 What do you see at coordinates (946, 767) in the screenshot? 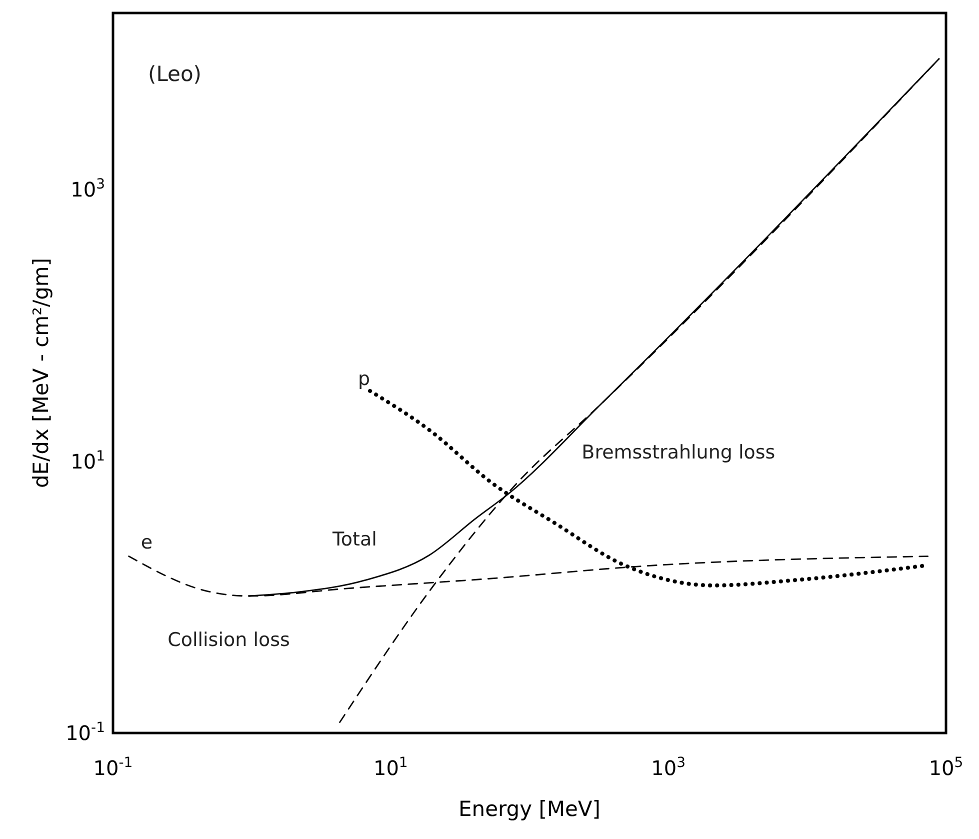
I see `x-tick-label: 10$^{5}$` at bounding box center [946, 767].